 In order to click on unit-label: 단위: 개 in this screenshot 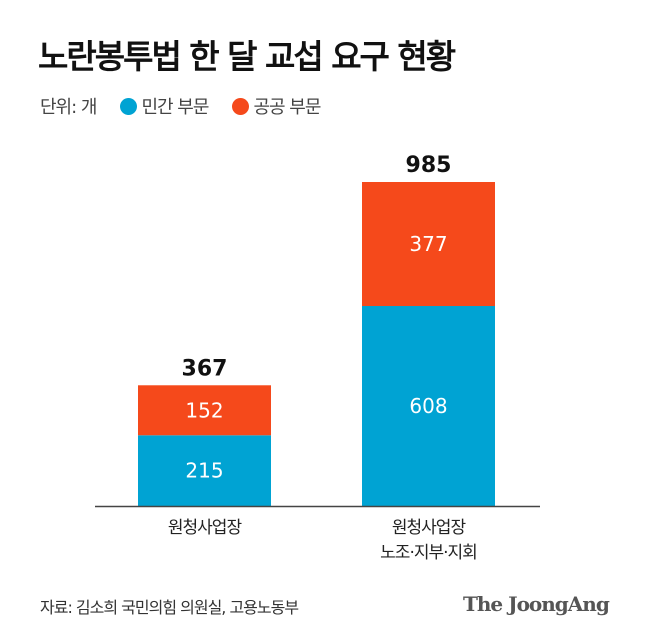, I will do `click(68, 107)`.